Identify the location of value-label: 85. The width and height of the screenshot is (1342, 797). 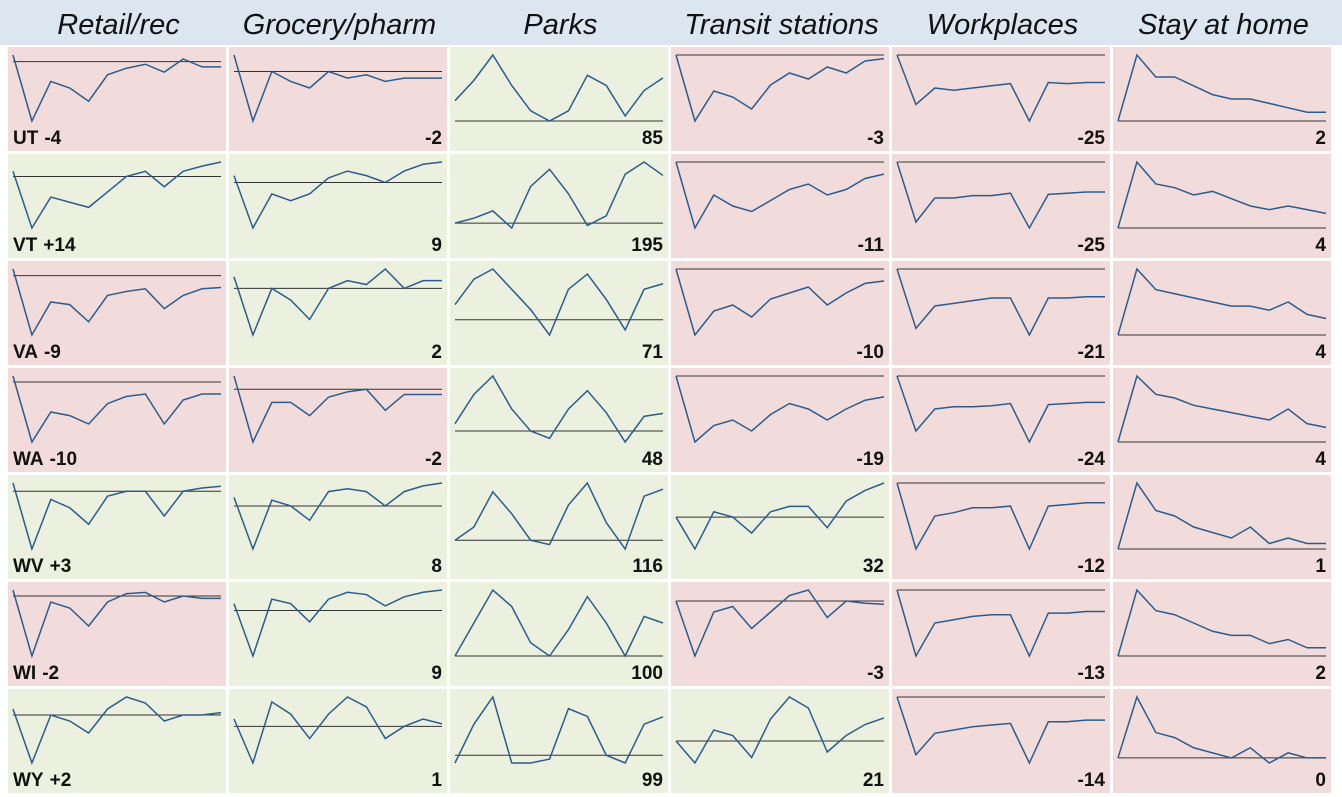
(653, 138).